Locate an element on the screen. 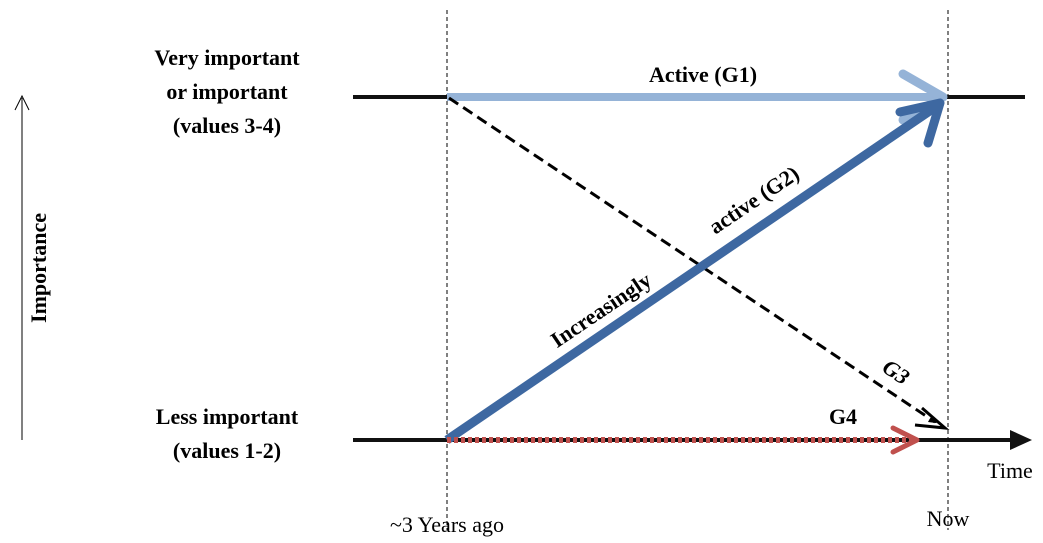 The height and width of the screenshot is (543, 1043). level-label: Less important is located at coordinates (227, 416).